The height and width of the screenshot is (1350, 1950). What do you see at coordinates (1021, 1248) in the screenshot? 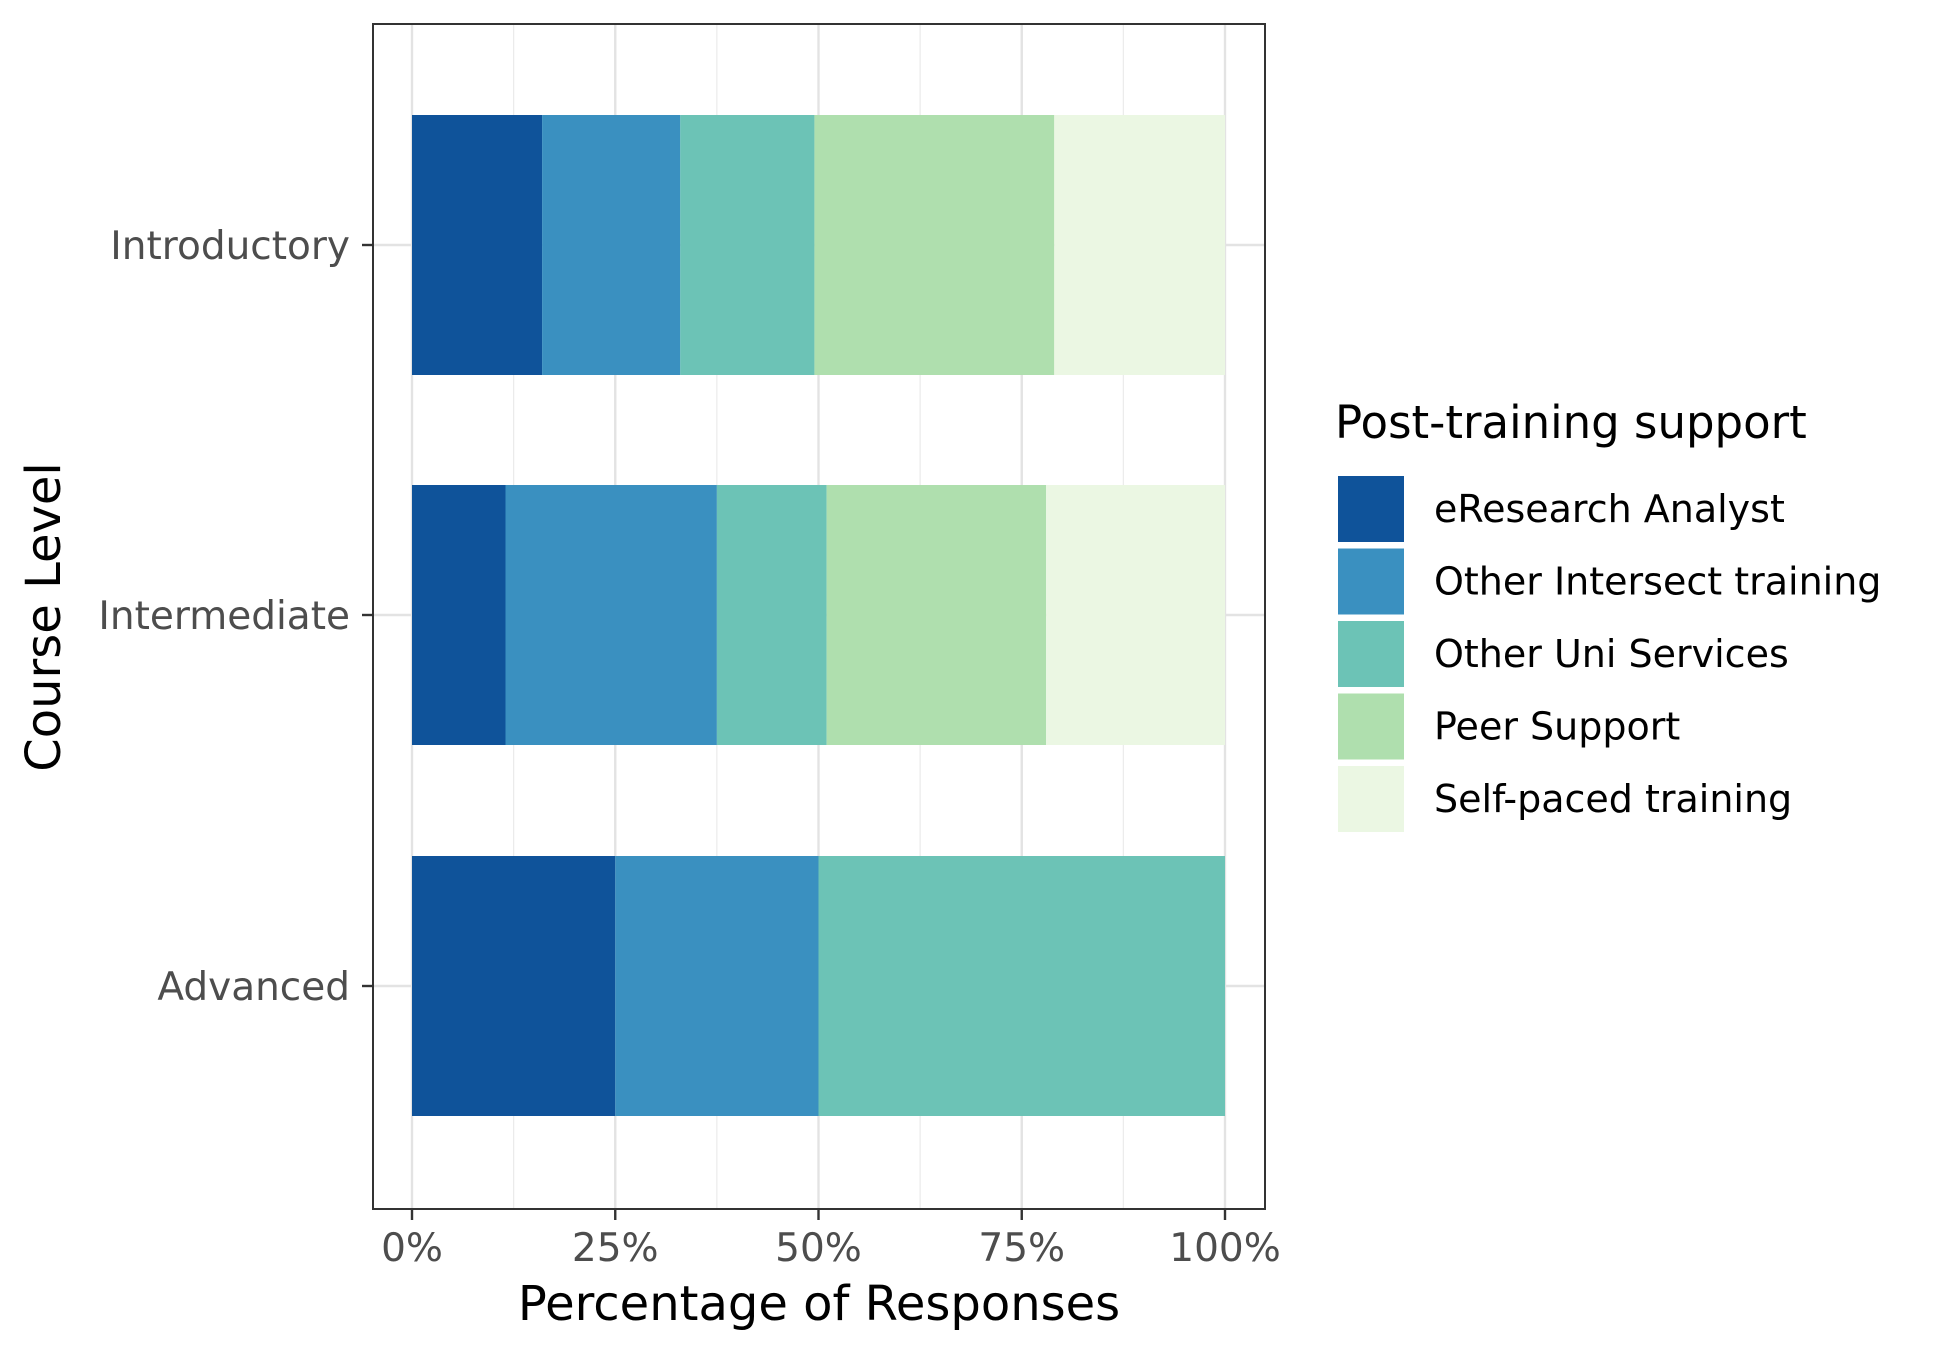
I see `x-tick-label-75: 75%` at bounding box center [1021, 1248].